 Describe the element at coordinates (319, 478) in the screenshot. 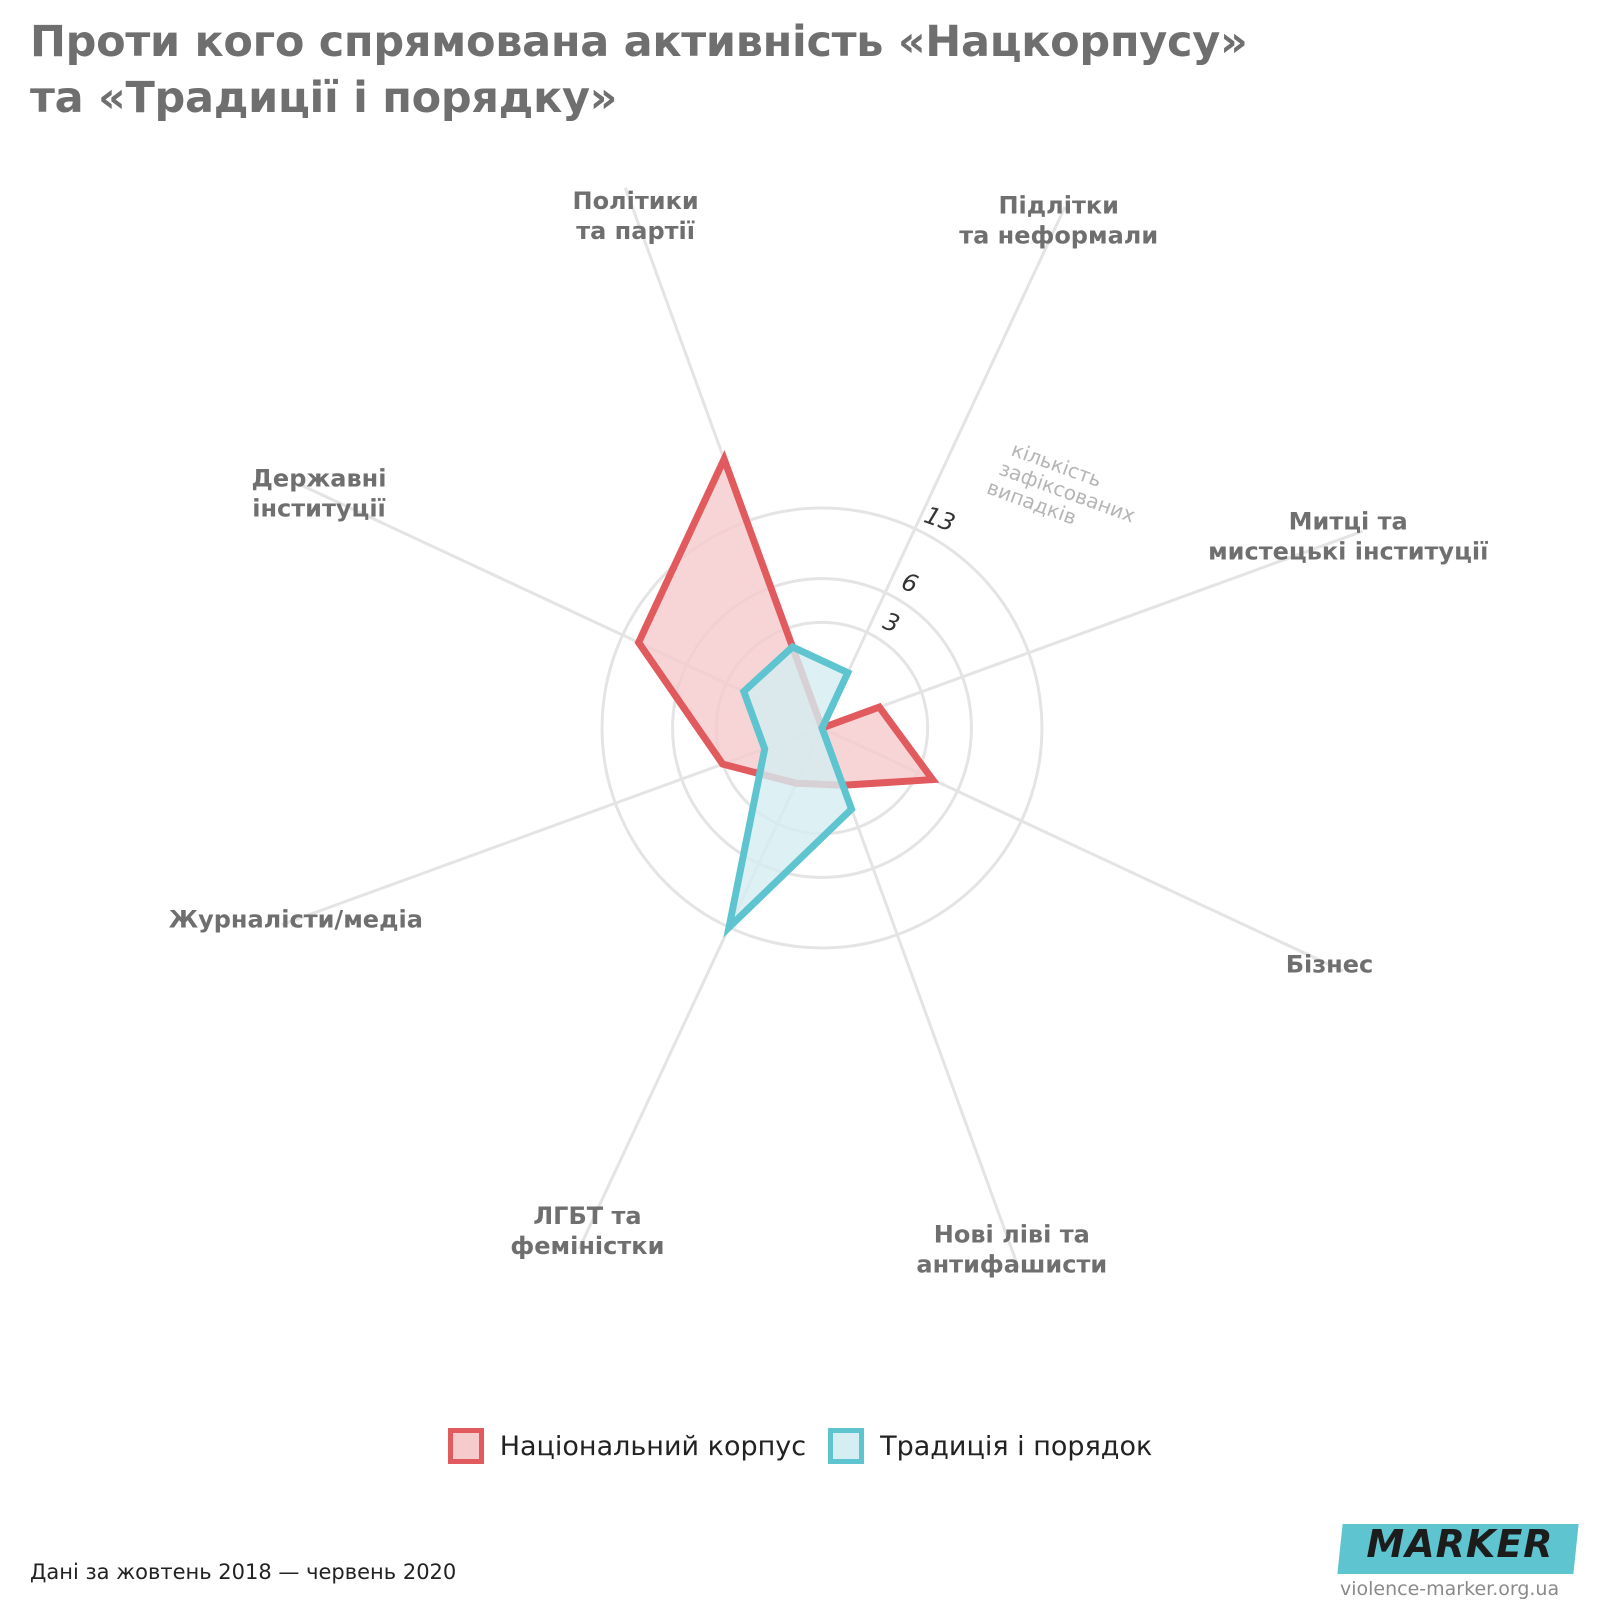

I see `category-label-8-line-1: Державні` at that location.